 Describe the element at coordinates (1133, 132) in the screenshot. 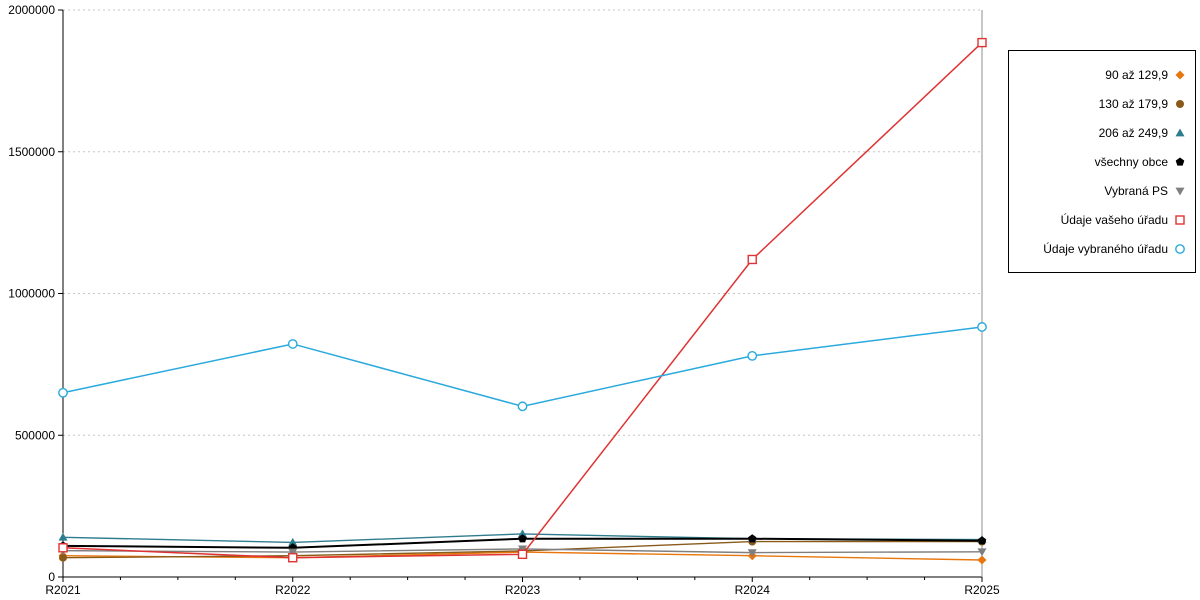

I see `legend-label: 206 až 249,9` at that location.